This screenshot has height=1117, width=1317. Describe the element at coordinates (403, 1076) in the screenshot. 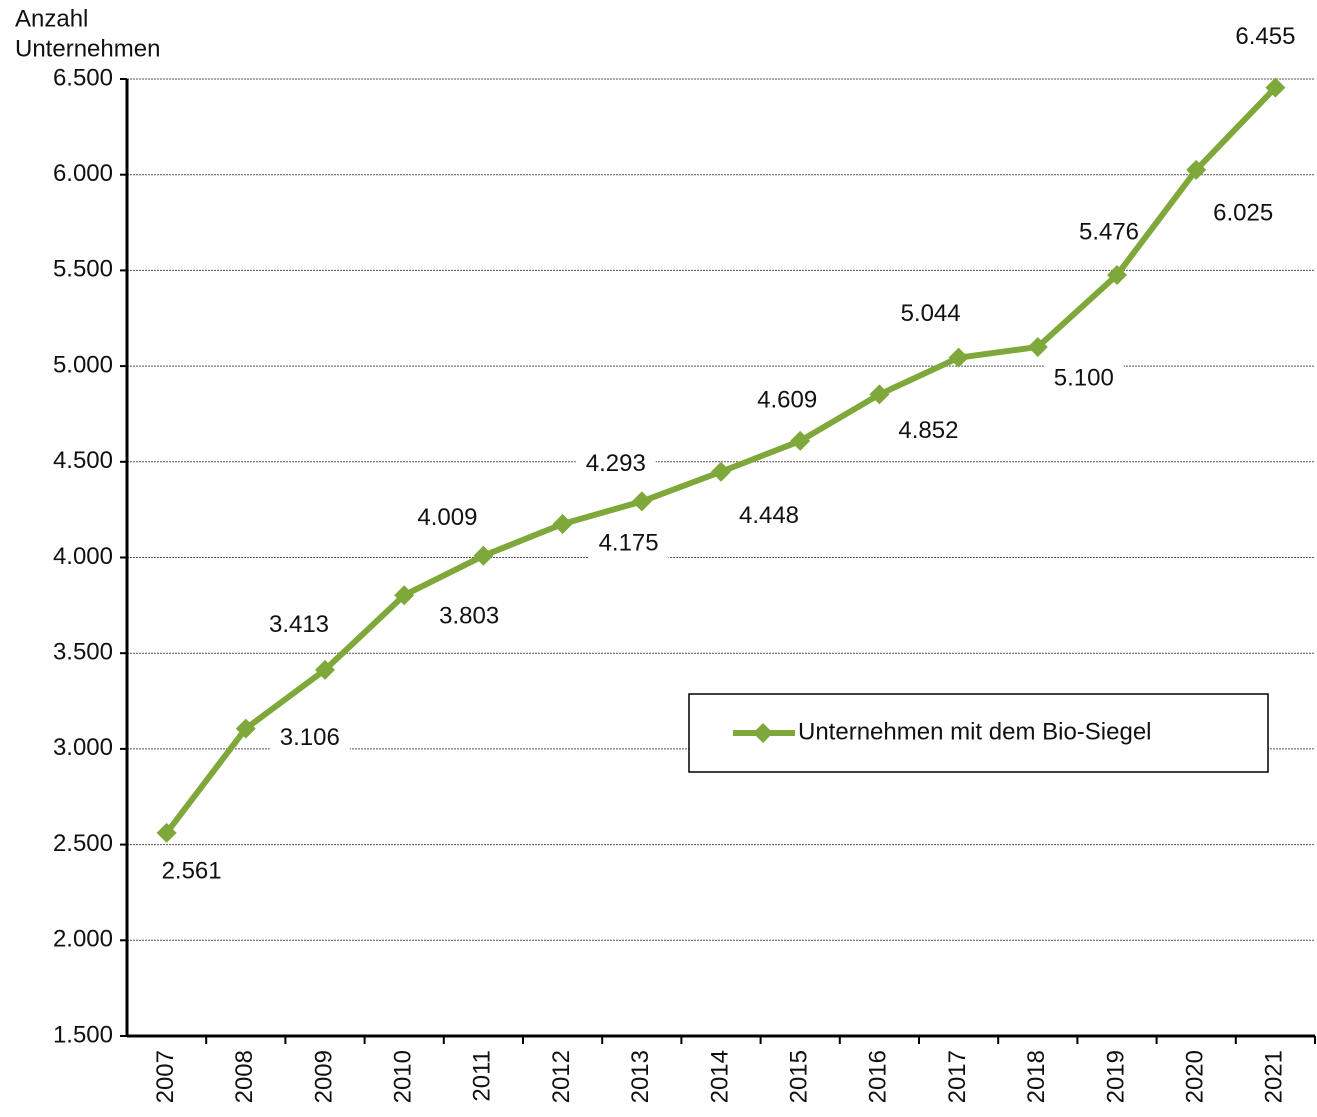

I see `x-tick-label: 2010` at that location.